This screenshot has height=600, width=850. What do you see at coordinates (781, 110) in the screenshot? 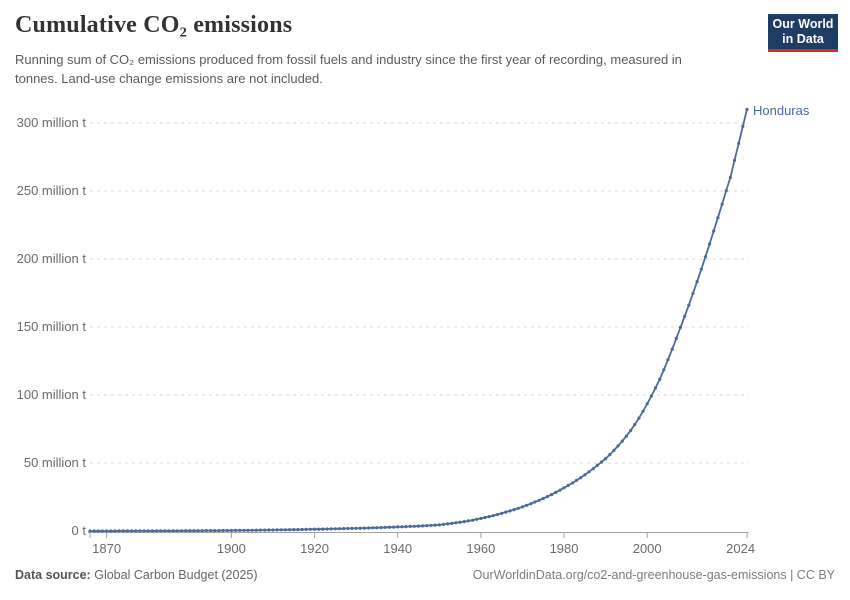
I see `series-label-honduras: Honduras` at bounding box center [781, 110].